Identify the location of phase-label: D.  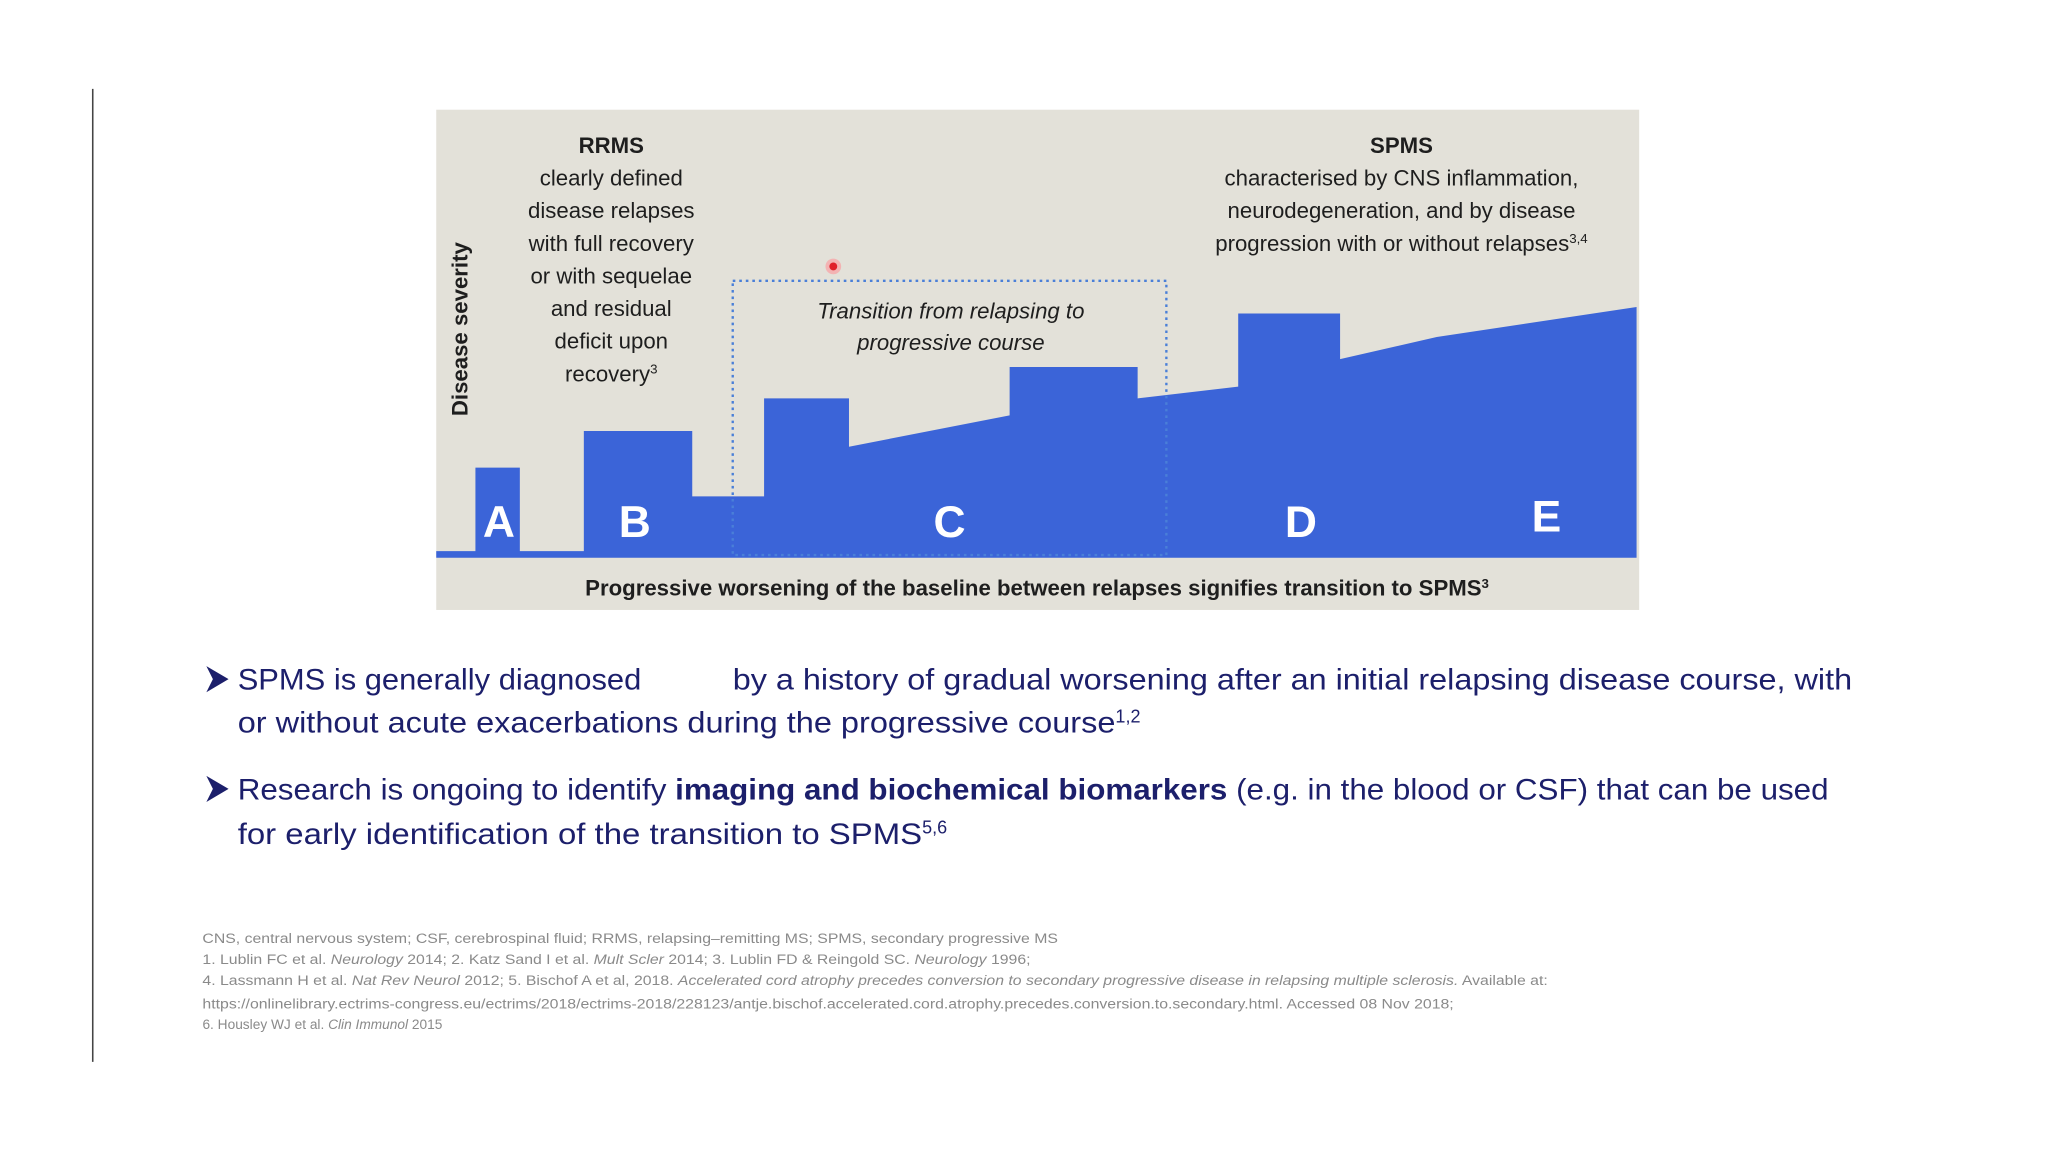
(1301, 522).